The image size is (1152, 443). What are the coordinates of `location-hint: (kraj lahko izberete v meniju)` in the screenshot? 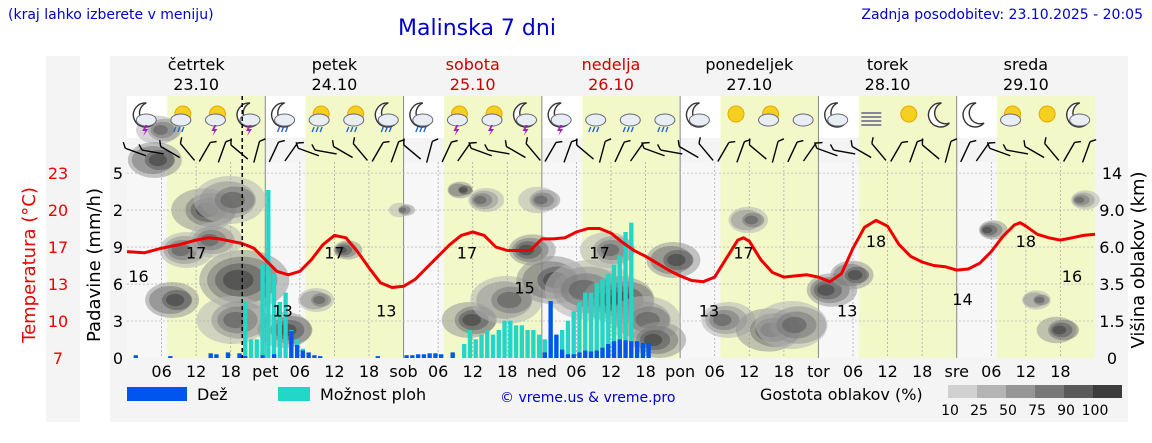 It's located at (111, 15).